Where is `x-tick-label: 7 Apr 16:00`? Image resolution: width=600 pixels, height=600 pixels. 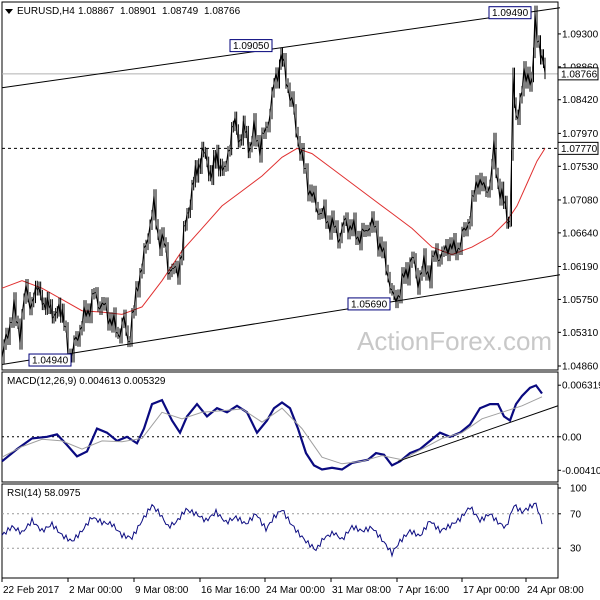 x-tick-label: 7 Apr 16:00 is located at coordinates (424, 590).